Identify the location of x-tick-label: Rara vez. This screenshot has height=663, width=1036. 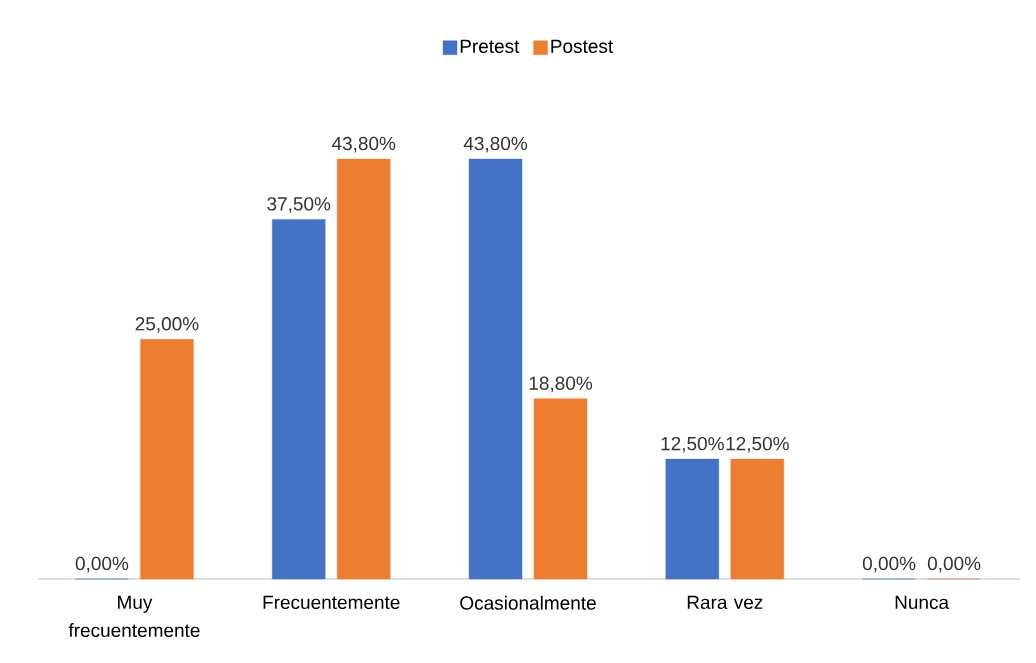
(725, 602).